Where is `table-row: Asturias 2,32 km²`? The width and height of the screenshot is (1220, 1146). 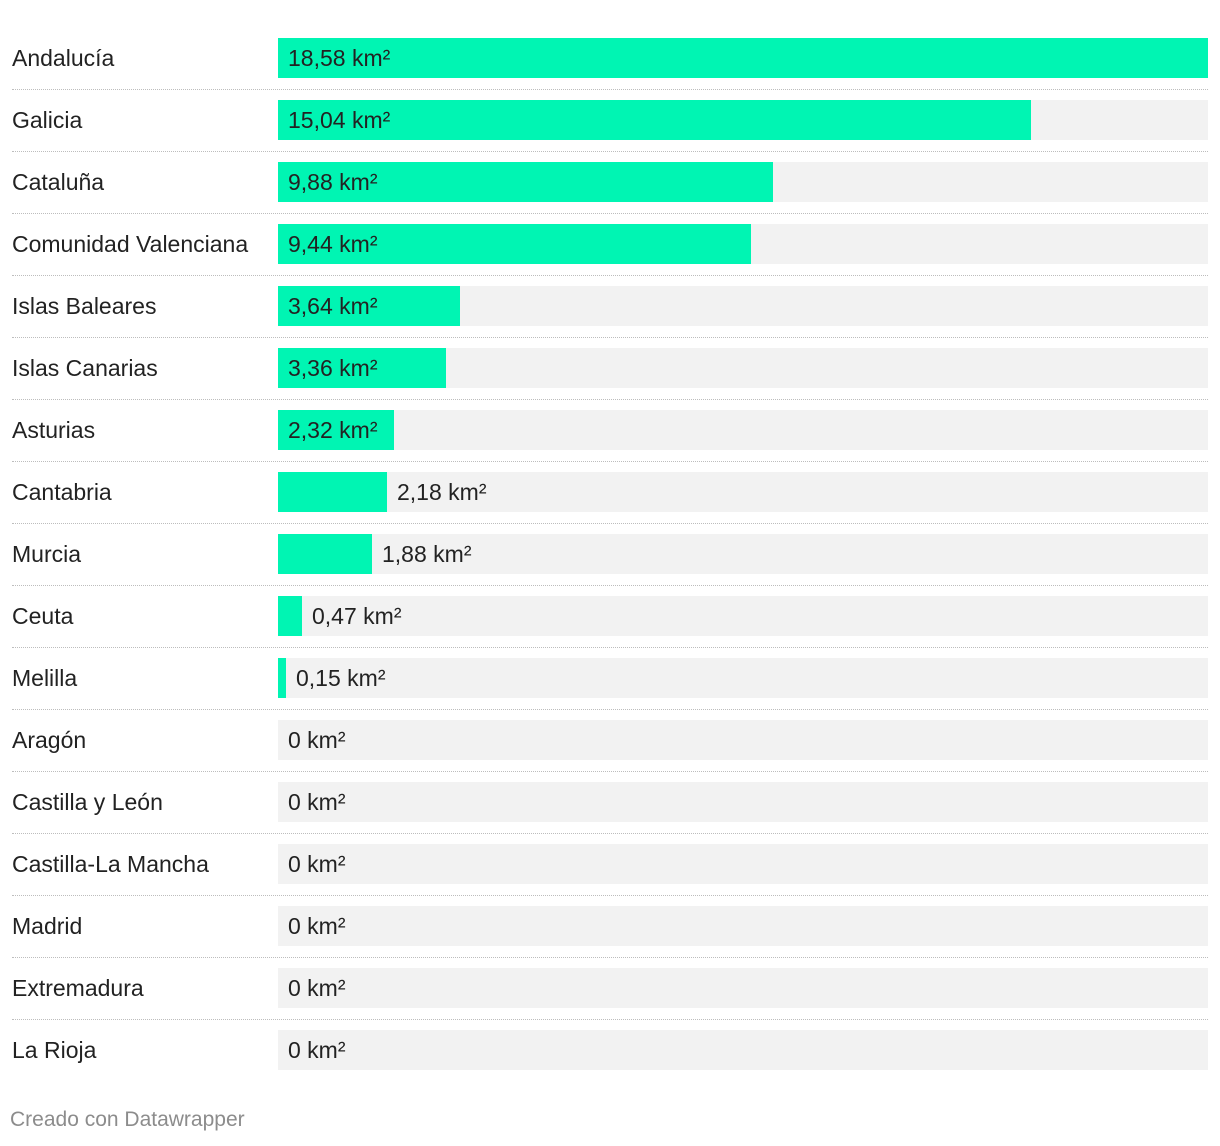
table-row: Asturias 2,32 km² is located at coordinates (610, 427).